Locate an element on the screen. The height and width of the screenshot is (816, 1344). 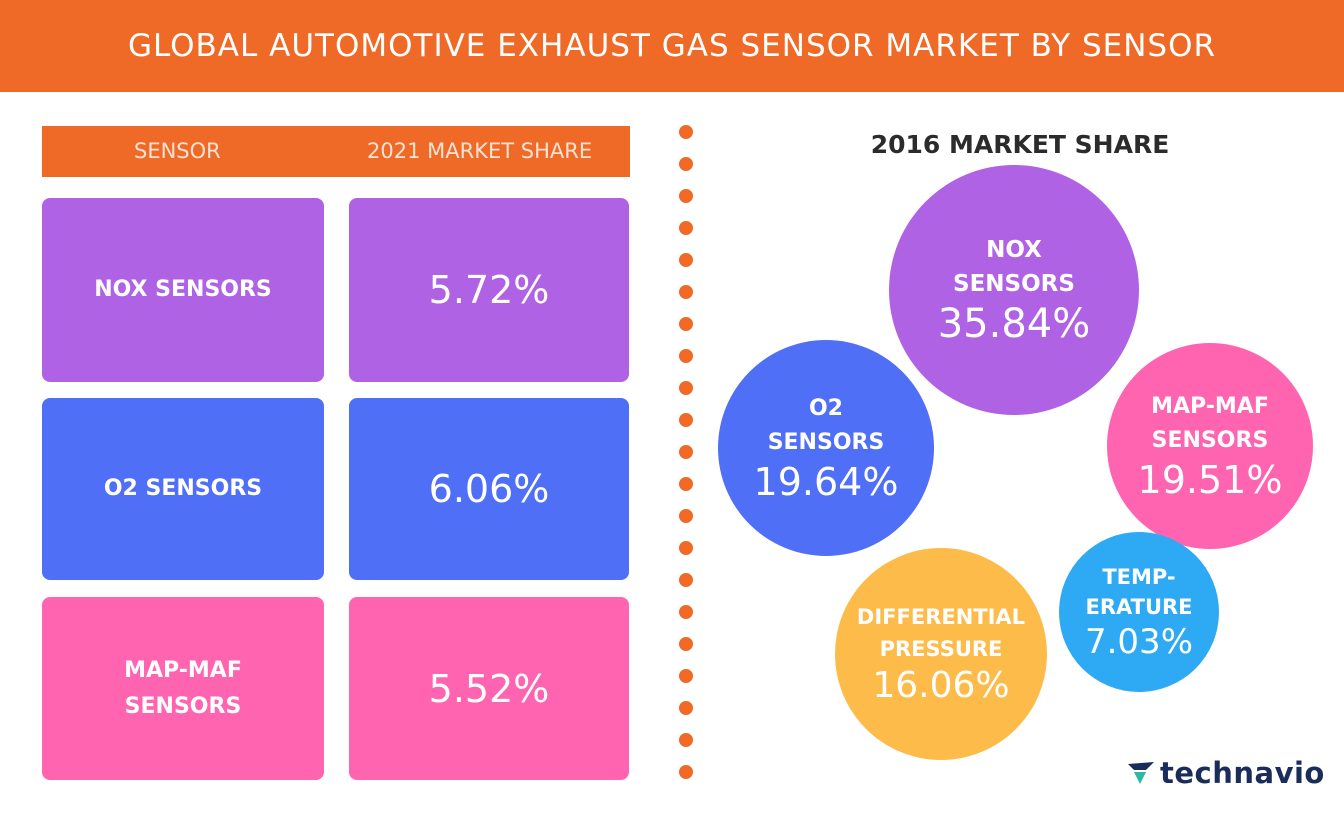
dotted-divider is located at coordinates (687, 457).